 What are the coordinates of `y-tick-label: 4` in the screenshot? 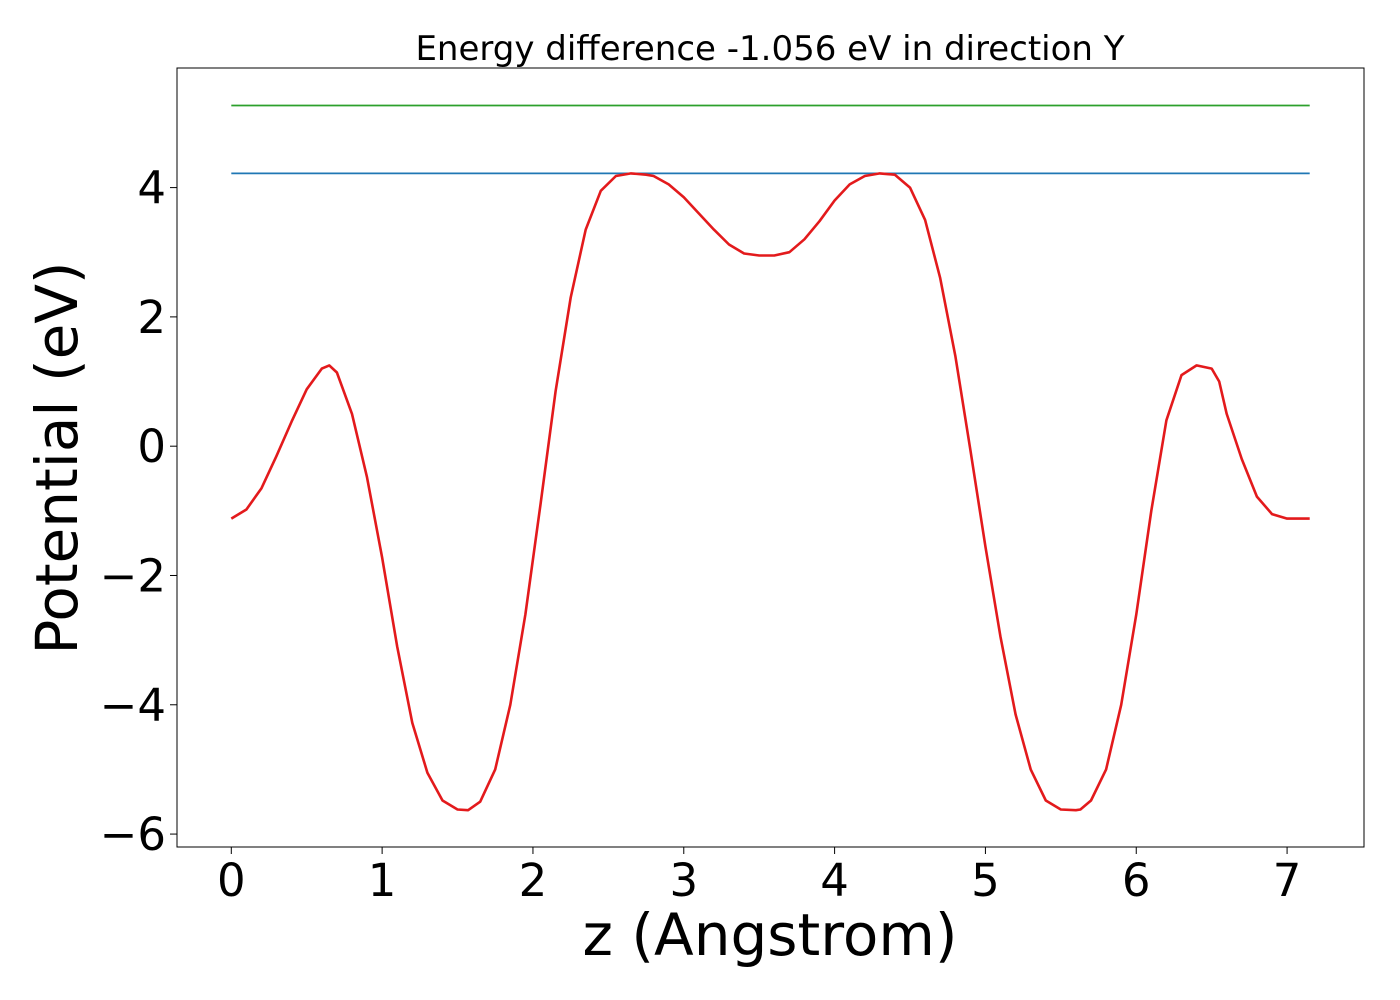 It's located at (151, 188).